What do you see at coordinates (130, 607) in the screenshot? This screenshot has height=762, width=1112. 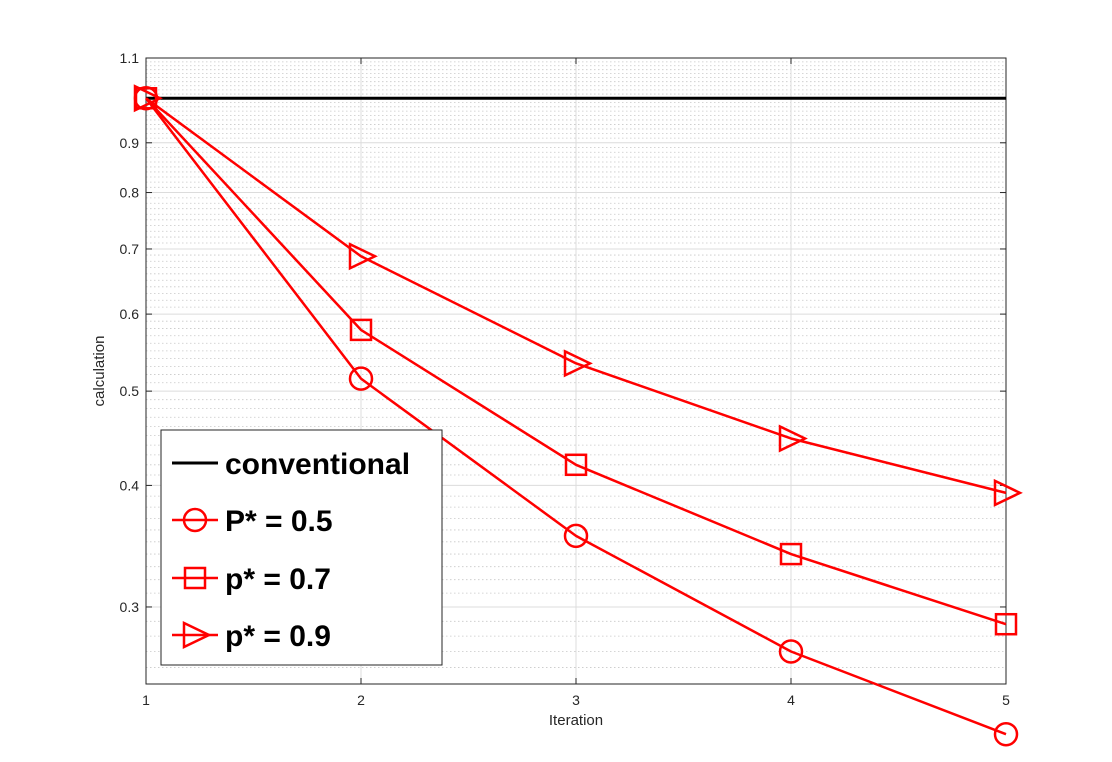 I see `y-tick-label: 0.3` at bounding box center [130, 607].